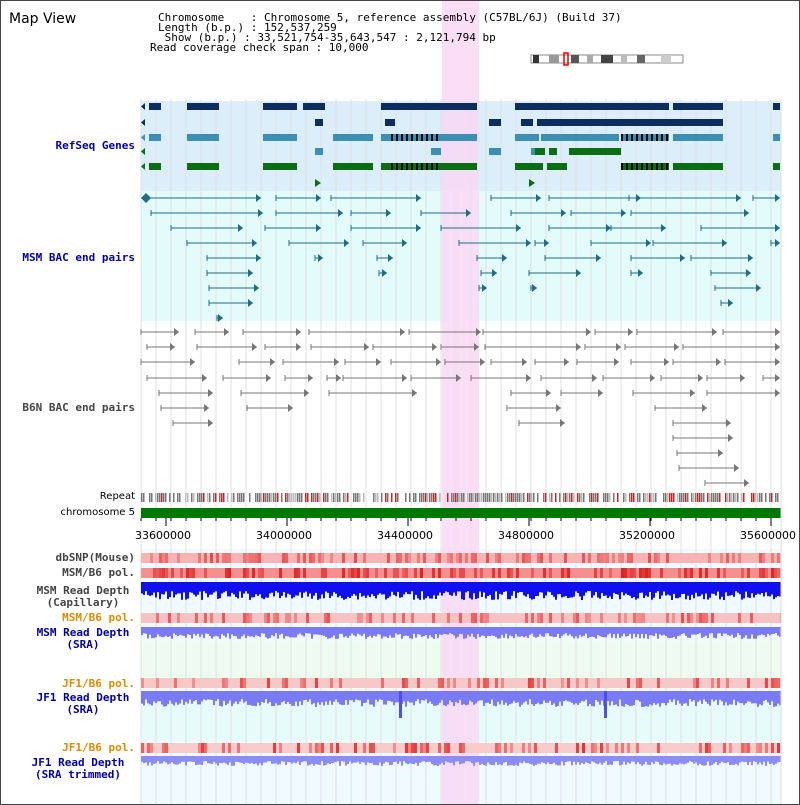 Image resolution: width=800 pixels, height=805 pixels. What do you see at coordinates (83, 639) in the screenshot?
I see `track-label-msm-depth-sra: MSM Read Depth (SRA)` at bounding box center [83, 639].